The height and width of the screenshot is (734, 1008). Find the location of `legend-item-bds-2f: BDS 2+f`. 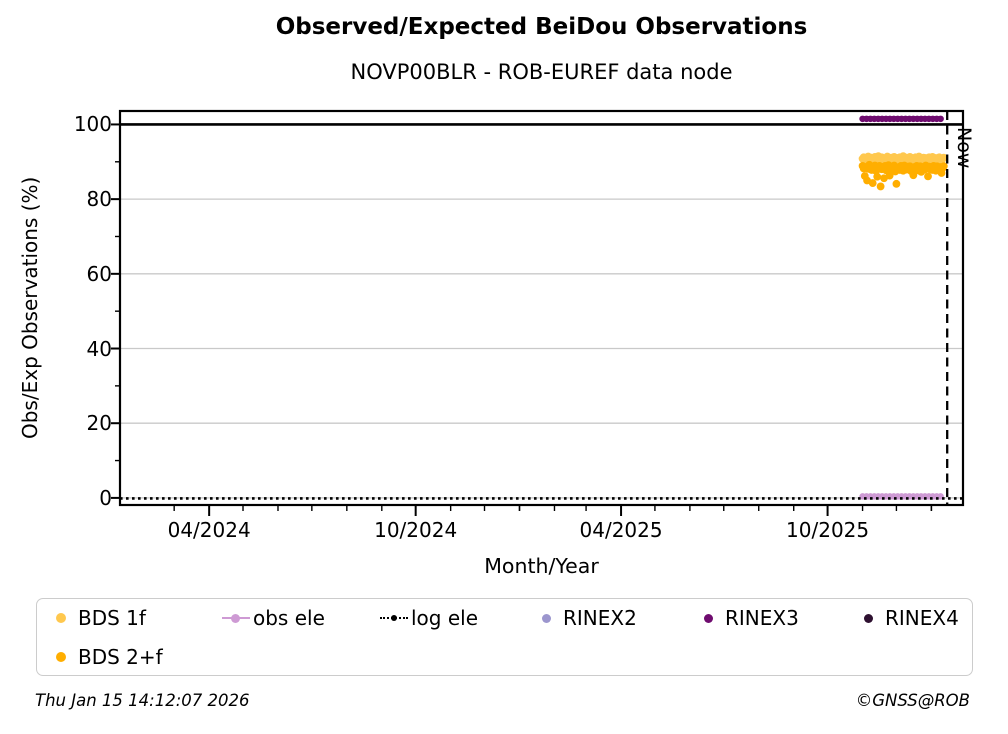

legend-item-bds-2f: BDS 2+f is located at coordinates (120, 657).